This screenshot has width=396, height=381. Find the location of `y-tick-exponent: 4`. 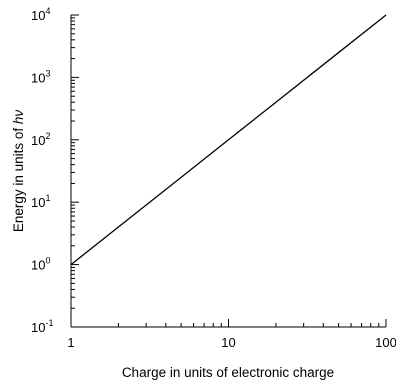

y-tick-exponent: 4 is located at coordinates (47, 11).